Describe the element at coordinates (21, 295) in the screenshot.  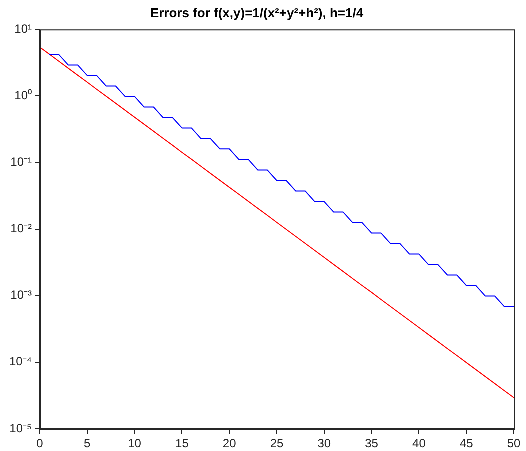
I see `y-tick-label: 10⁻³` at that location.